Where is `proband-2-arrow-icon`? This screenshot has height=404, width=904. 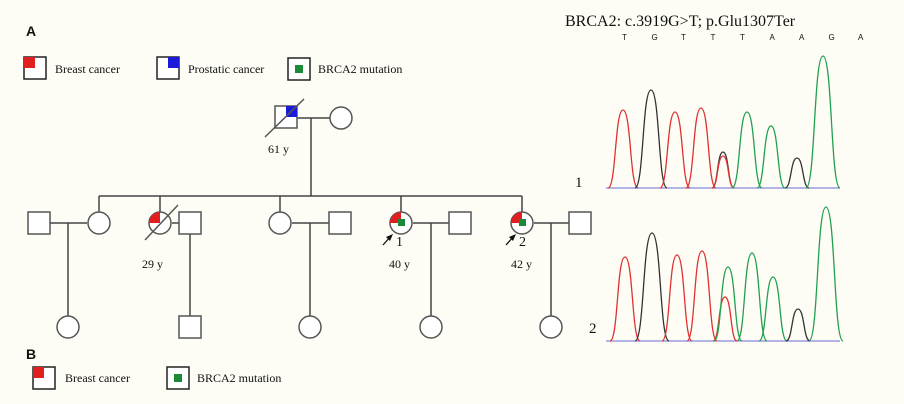 proband-2-arrow-icon is located at coordinates (510, 240).